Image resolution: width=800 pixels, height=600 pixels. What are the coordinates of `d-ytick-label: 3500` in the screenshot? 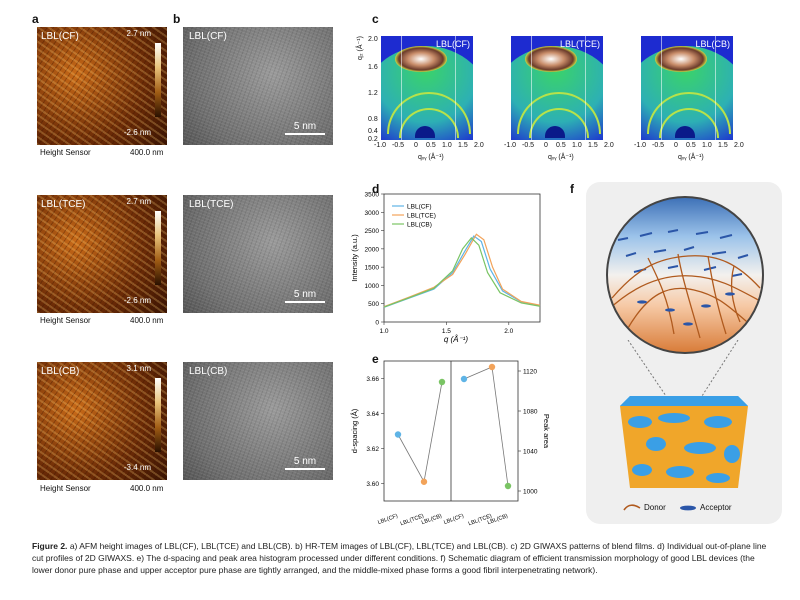 It's located at (372, 195).